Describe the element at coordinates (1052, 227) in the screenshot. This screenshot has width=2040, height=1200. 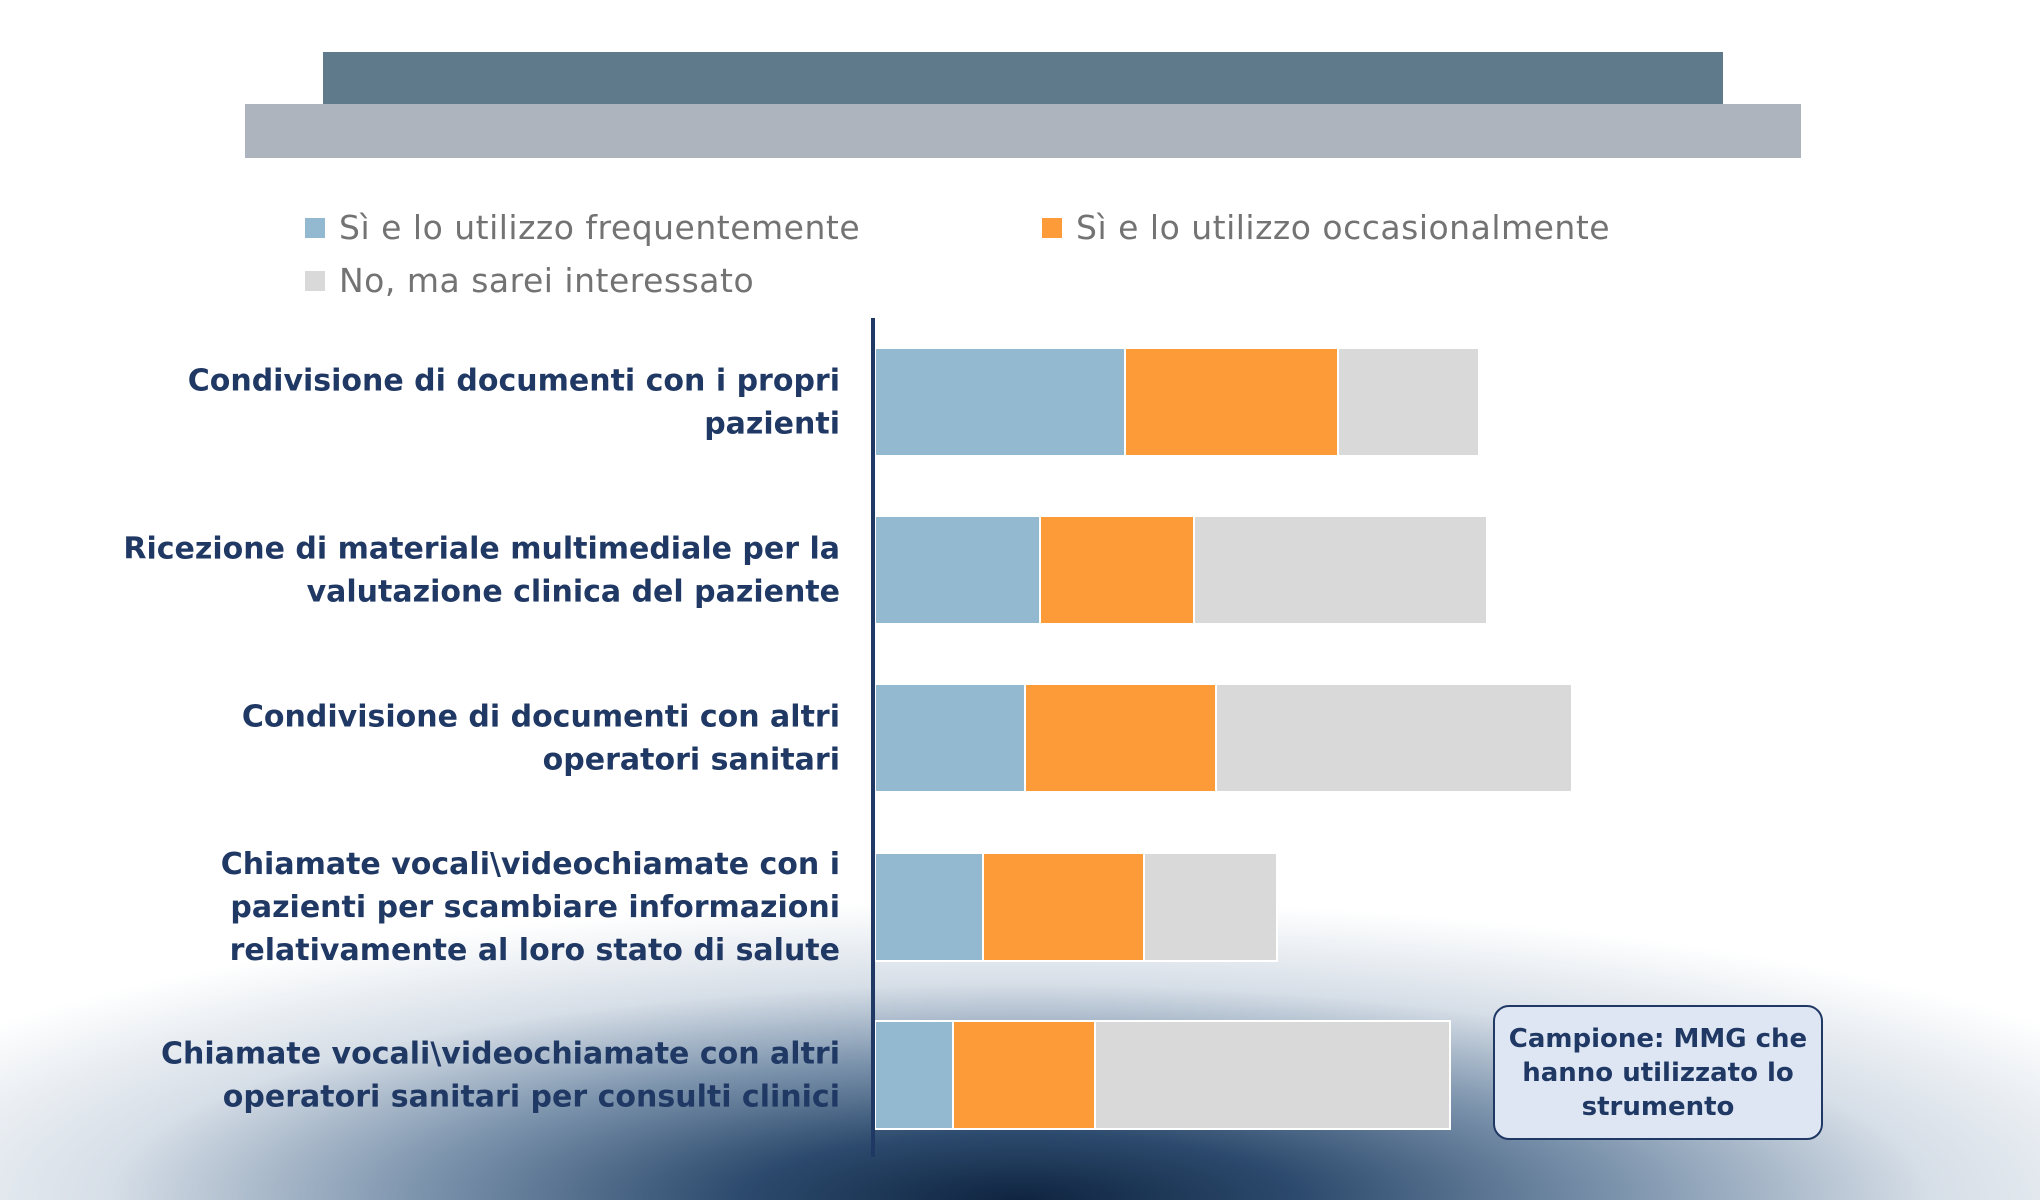
I see `legend-swatch-occasional` at that location.